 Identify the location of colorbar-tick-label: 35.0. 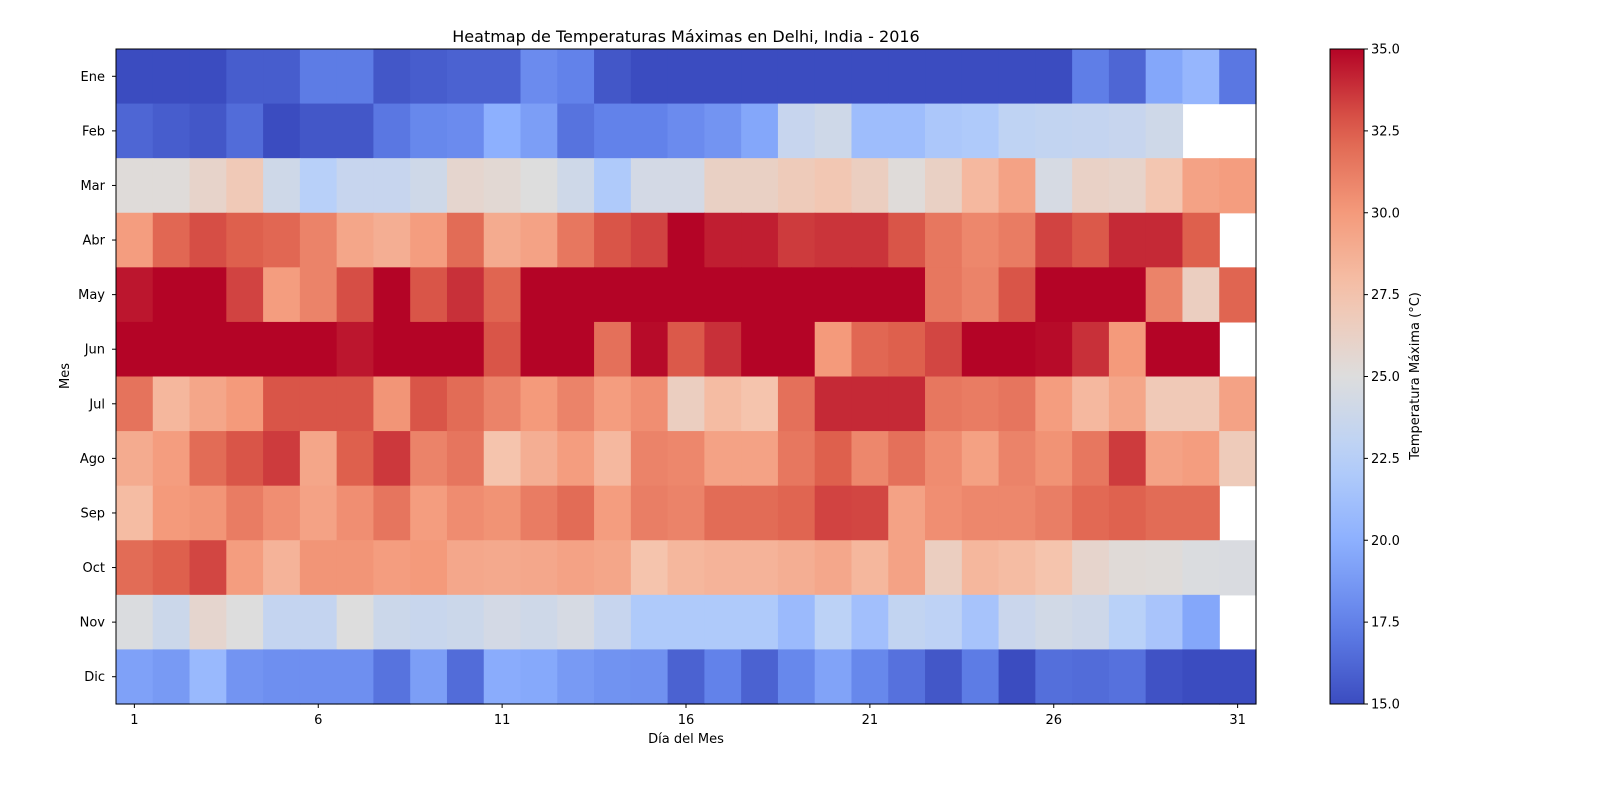
(1385, 50).